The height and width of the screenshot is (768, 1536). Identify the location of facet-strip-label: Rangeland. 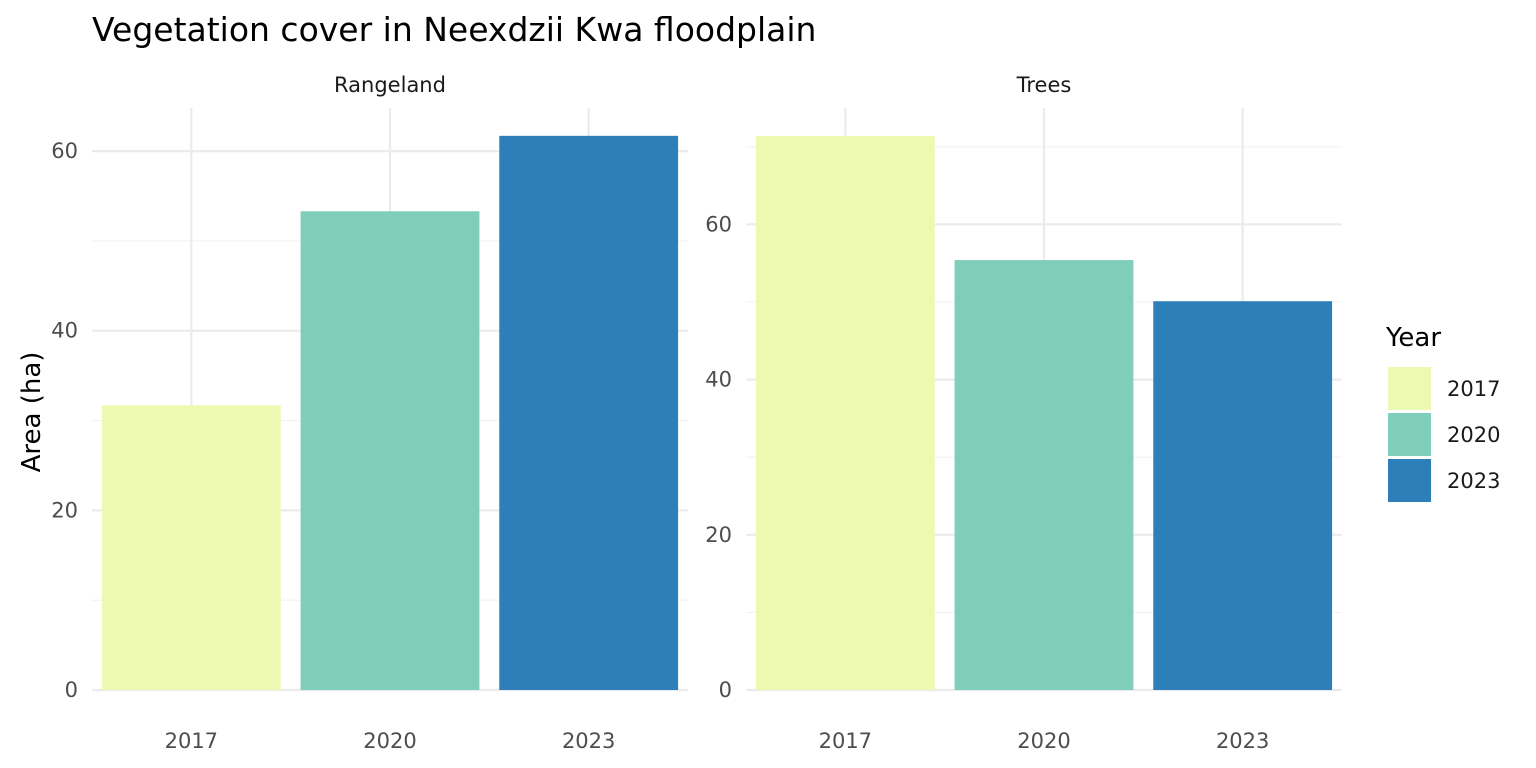
(390, 85).